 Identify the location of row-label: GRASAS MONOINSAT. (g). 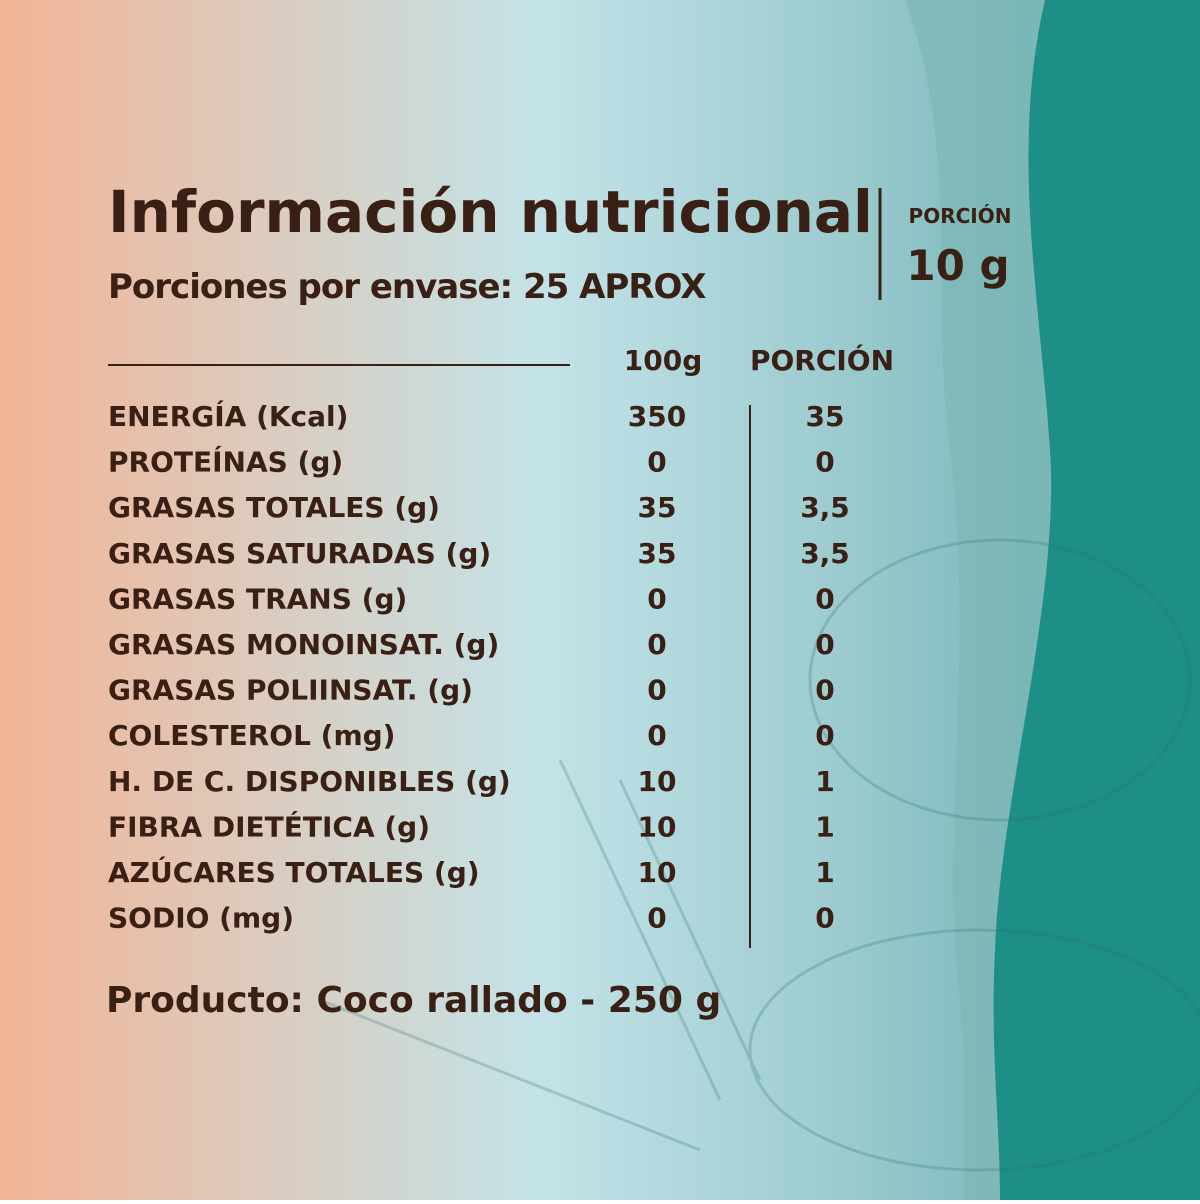
(303, 644).